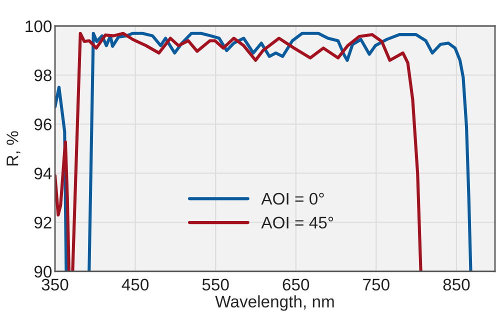 This screenshot has width=500, height=325. Describe the element at coordinates (135, 284) in the screenshot. I see `x-tick-label: 450` at that location.